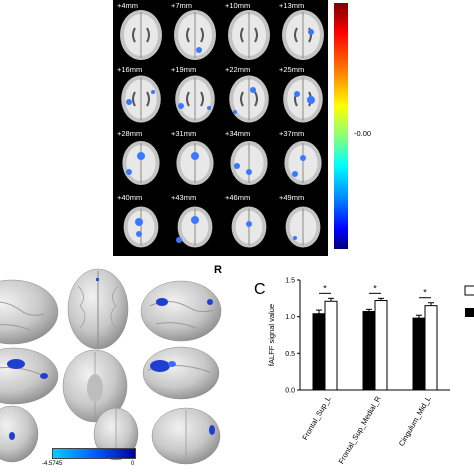 Image resolution: width=474 pixels, height=474 pixels. What do you see at coordinates (292, 133) in the screenshot?
I see `slice-depth-label: +37mm` at bounding box center [292, 133].